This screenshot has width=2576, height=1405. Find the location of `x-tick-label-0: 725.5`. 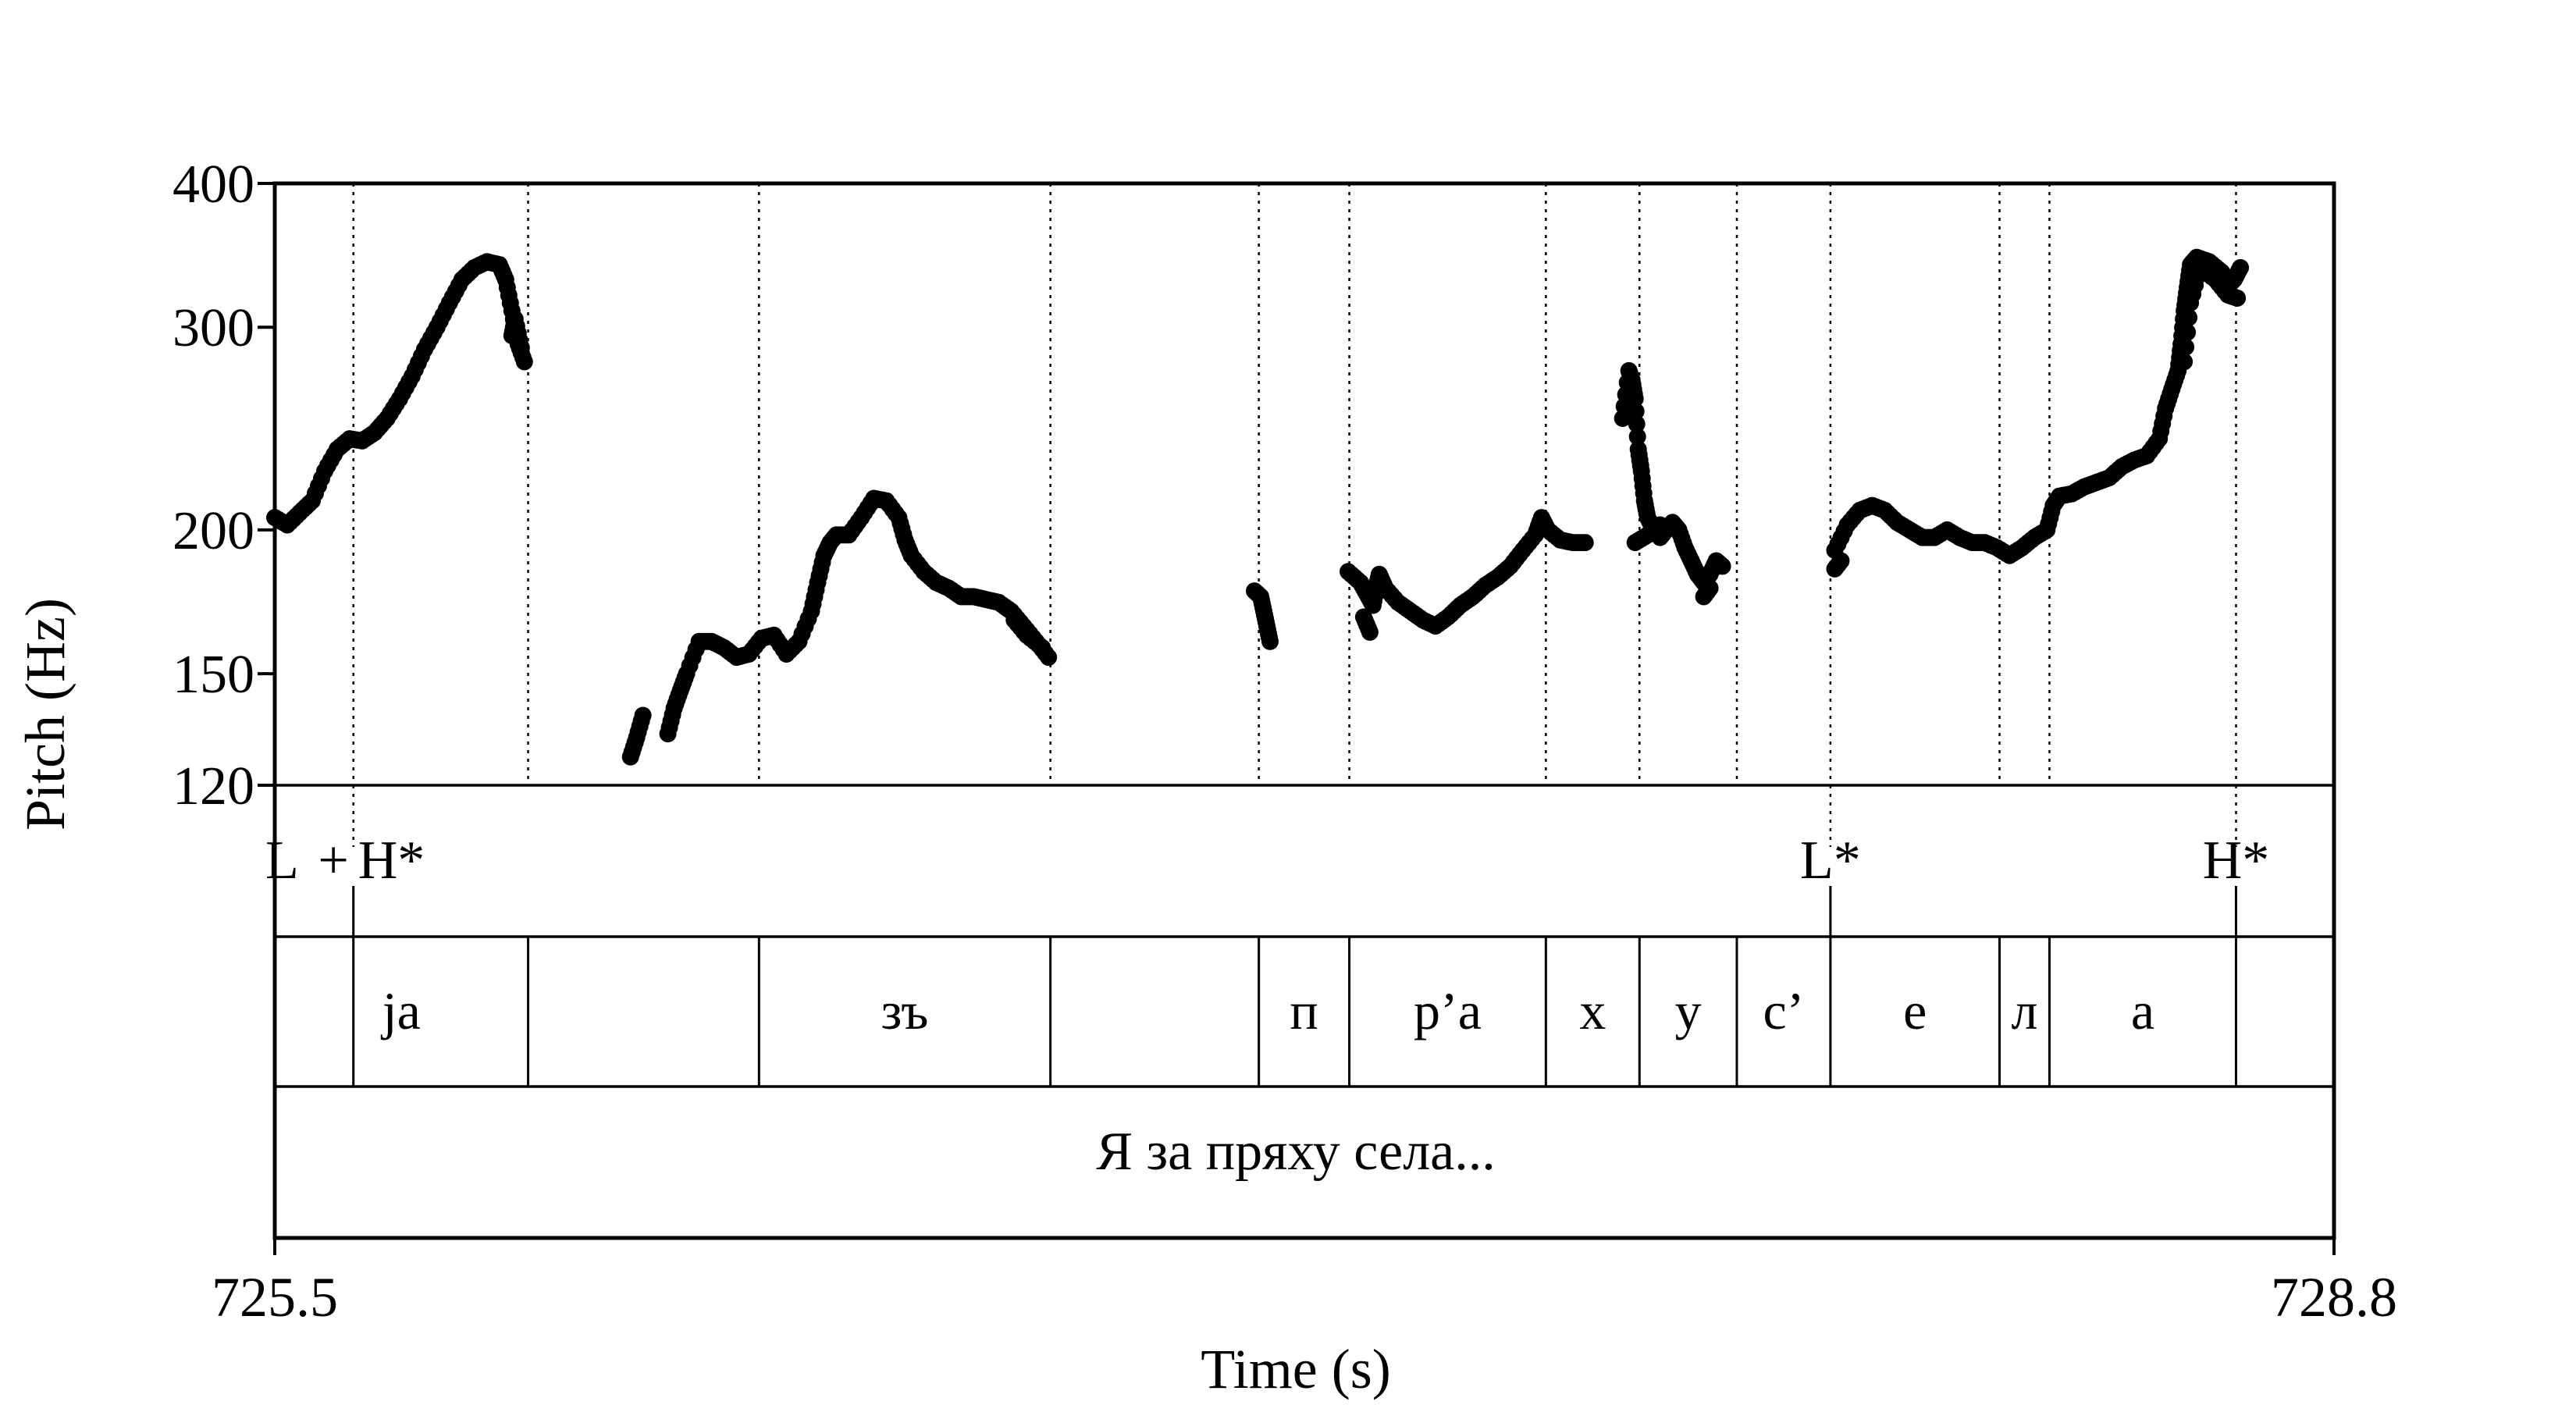

x-tick-label-0: 725.5 is located at coordinates (275, 1297).